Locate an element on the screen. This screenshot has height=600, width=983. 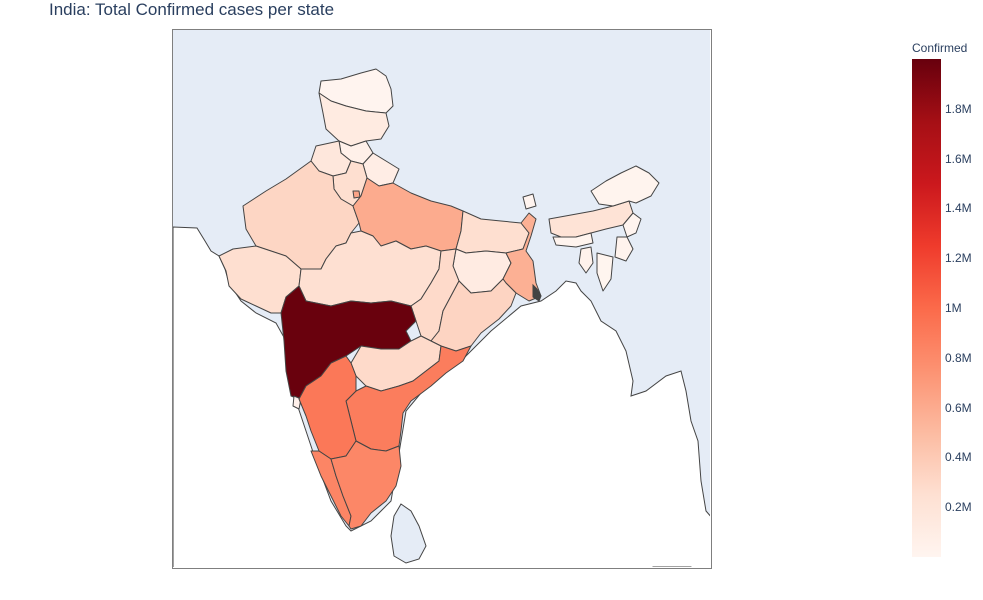
state-jammu-and-kashmir is located at coordinates (354, 119).